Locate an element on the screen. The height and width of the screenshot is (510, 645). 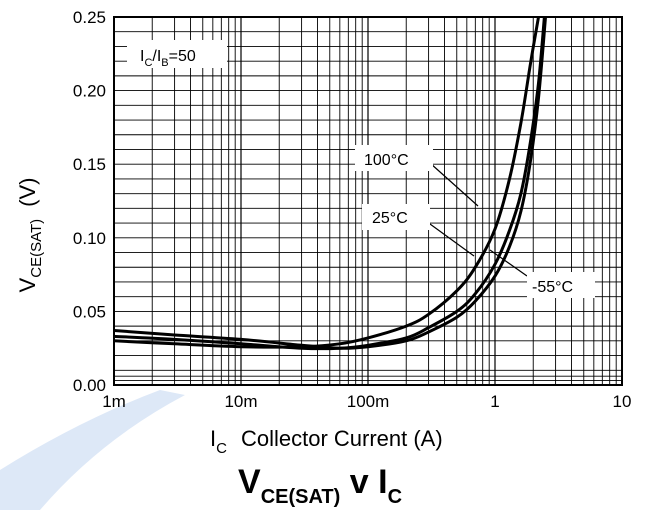
y-tick-labels: 0.00 0.05 0.10 0.15 0.20 0.25 is located at coordinates (89, 201).